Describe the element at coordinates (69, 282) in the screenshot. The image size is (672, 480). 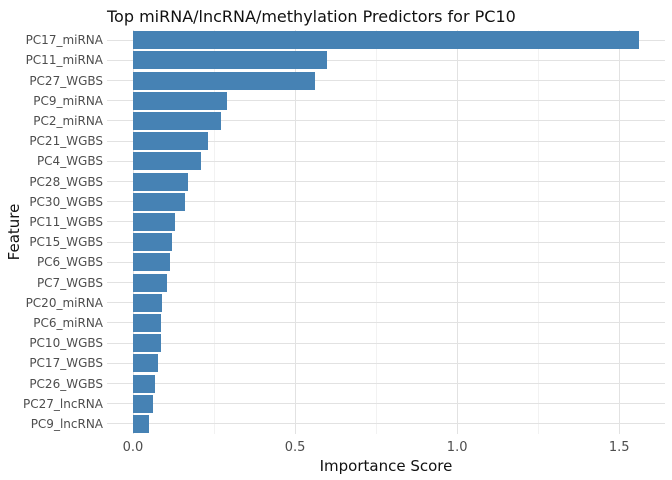
I see `y-axis-label: PC7_WGBS` at that location.